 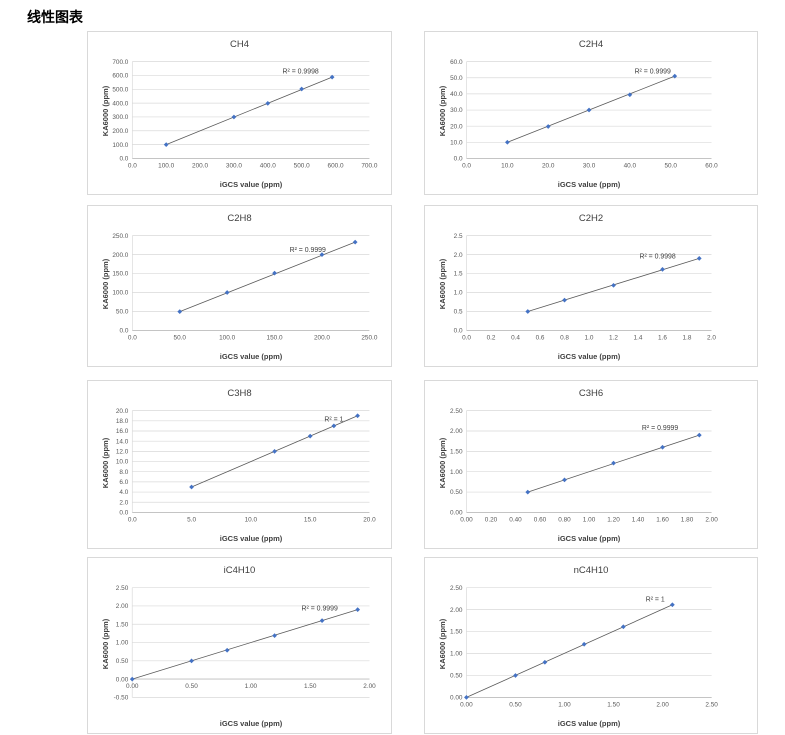 What do you see at coordinates (515, 337) in the screenshot?
I see `x-tick-label: 0.4` at bounding box center [515, 337].